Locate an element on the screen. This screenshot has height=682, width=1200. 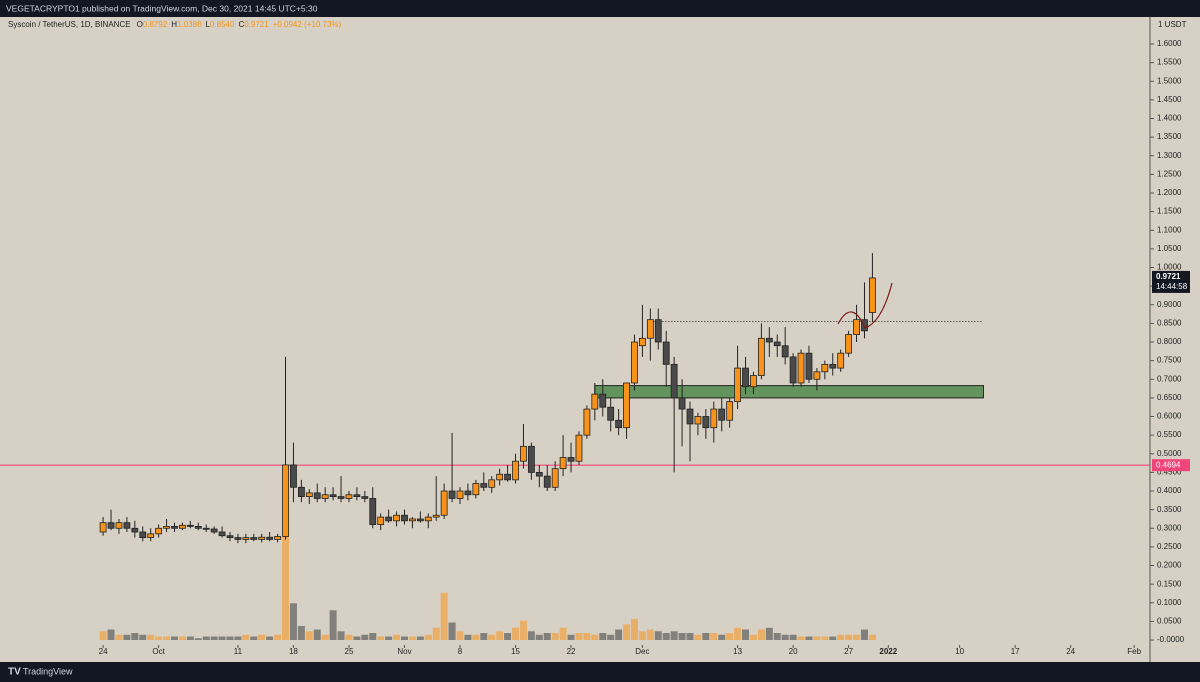
legend-value: 0.8540 is located at coordinates (222, 24).